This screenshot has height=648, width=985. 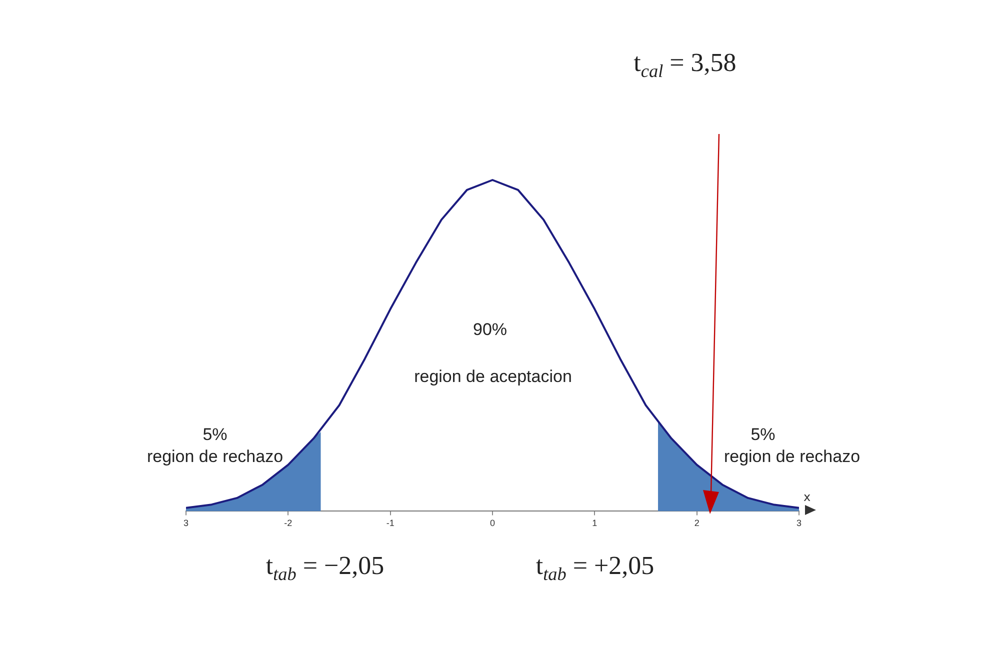 I want to click on x-tick-label: 0, so click(x=493, y=523).